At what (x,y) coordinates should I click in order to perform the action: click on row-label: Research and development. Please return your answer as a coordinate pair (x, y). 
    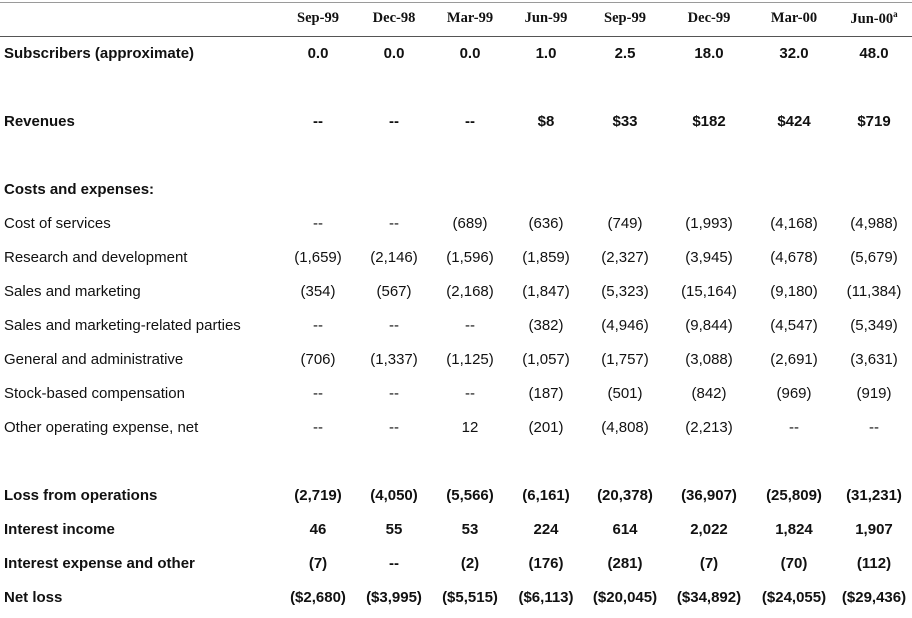
    Looking at the image, I should click on (96, 257).